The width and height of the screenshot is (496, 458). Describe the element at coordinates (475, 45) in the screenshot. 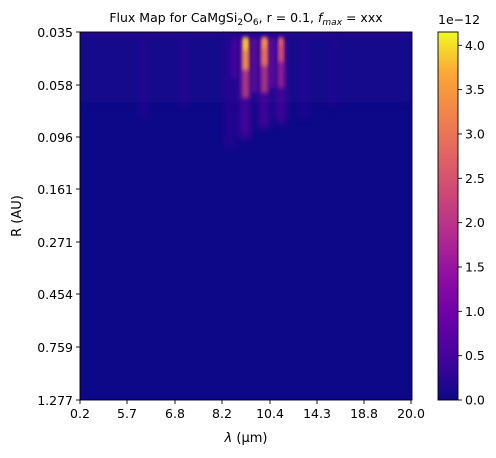

I see `colorbar-tick-label: 4.0` at that location.